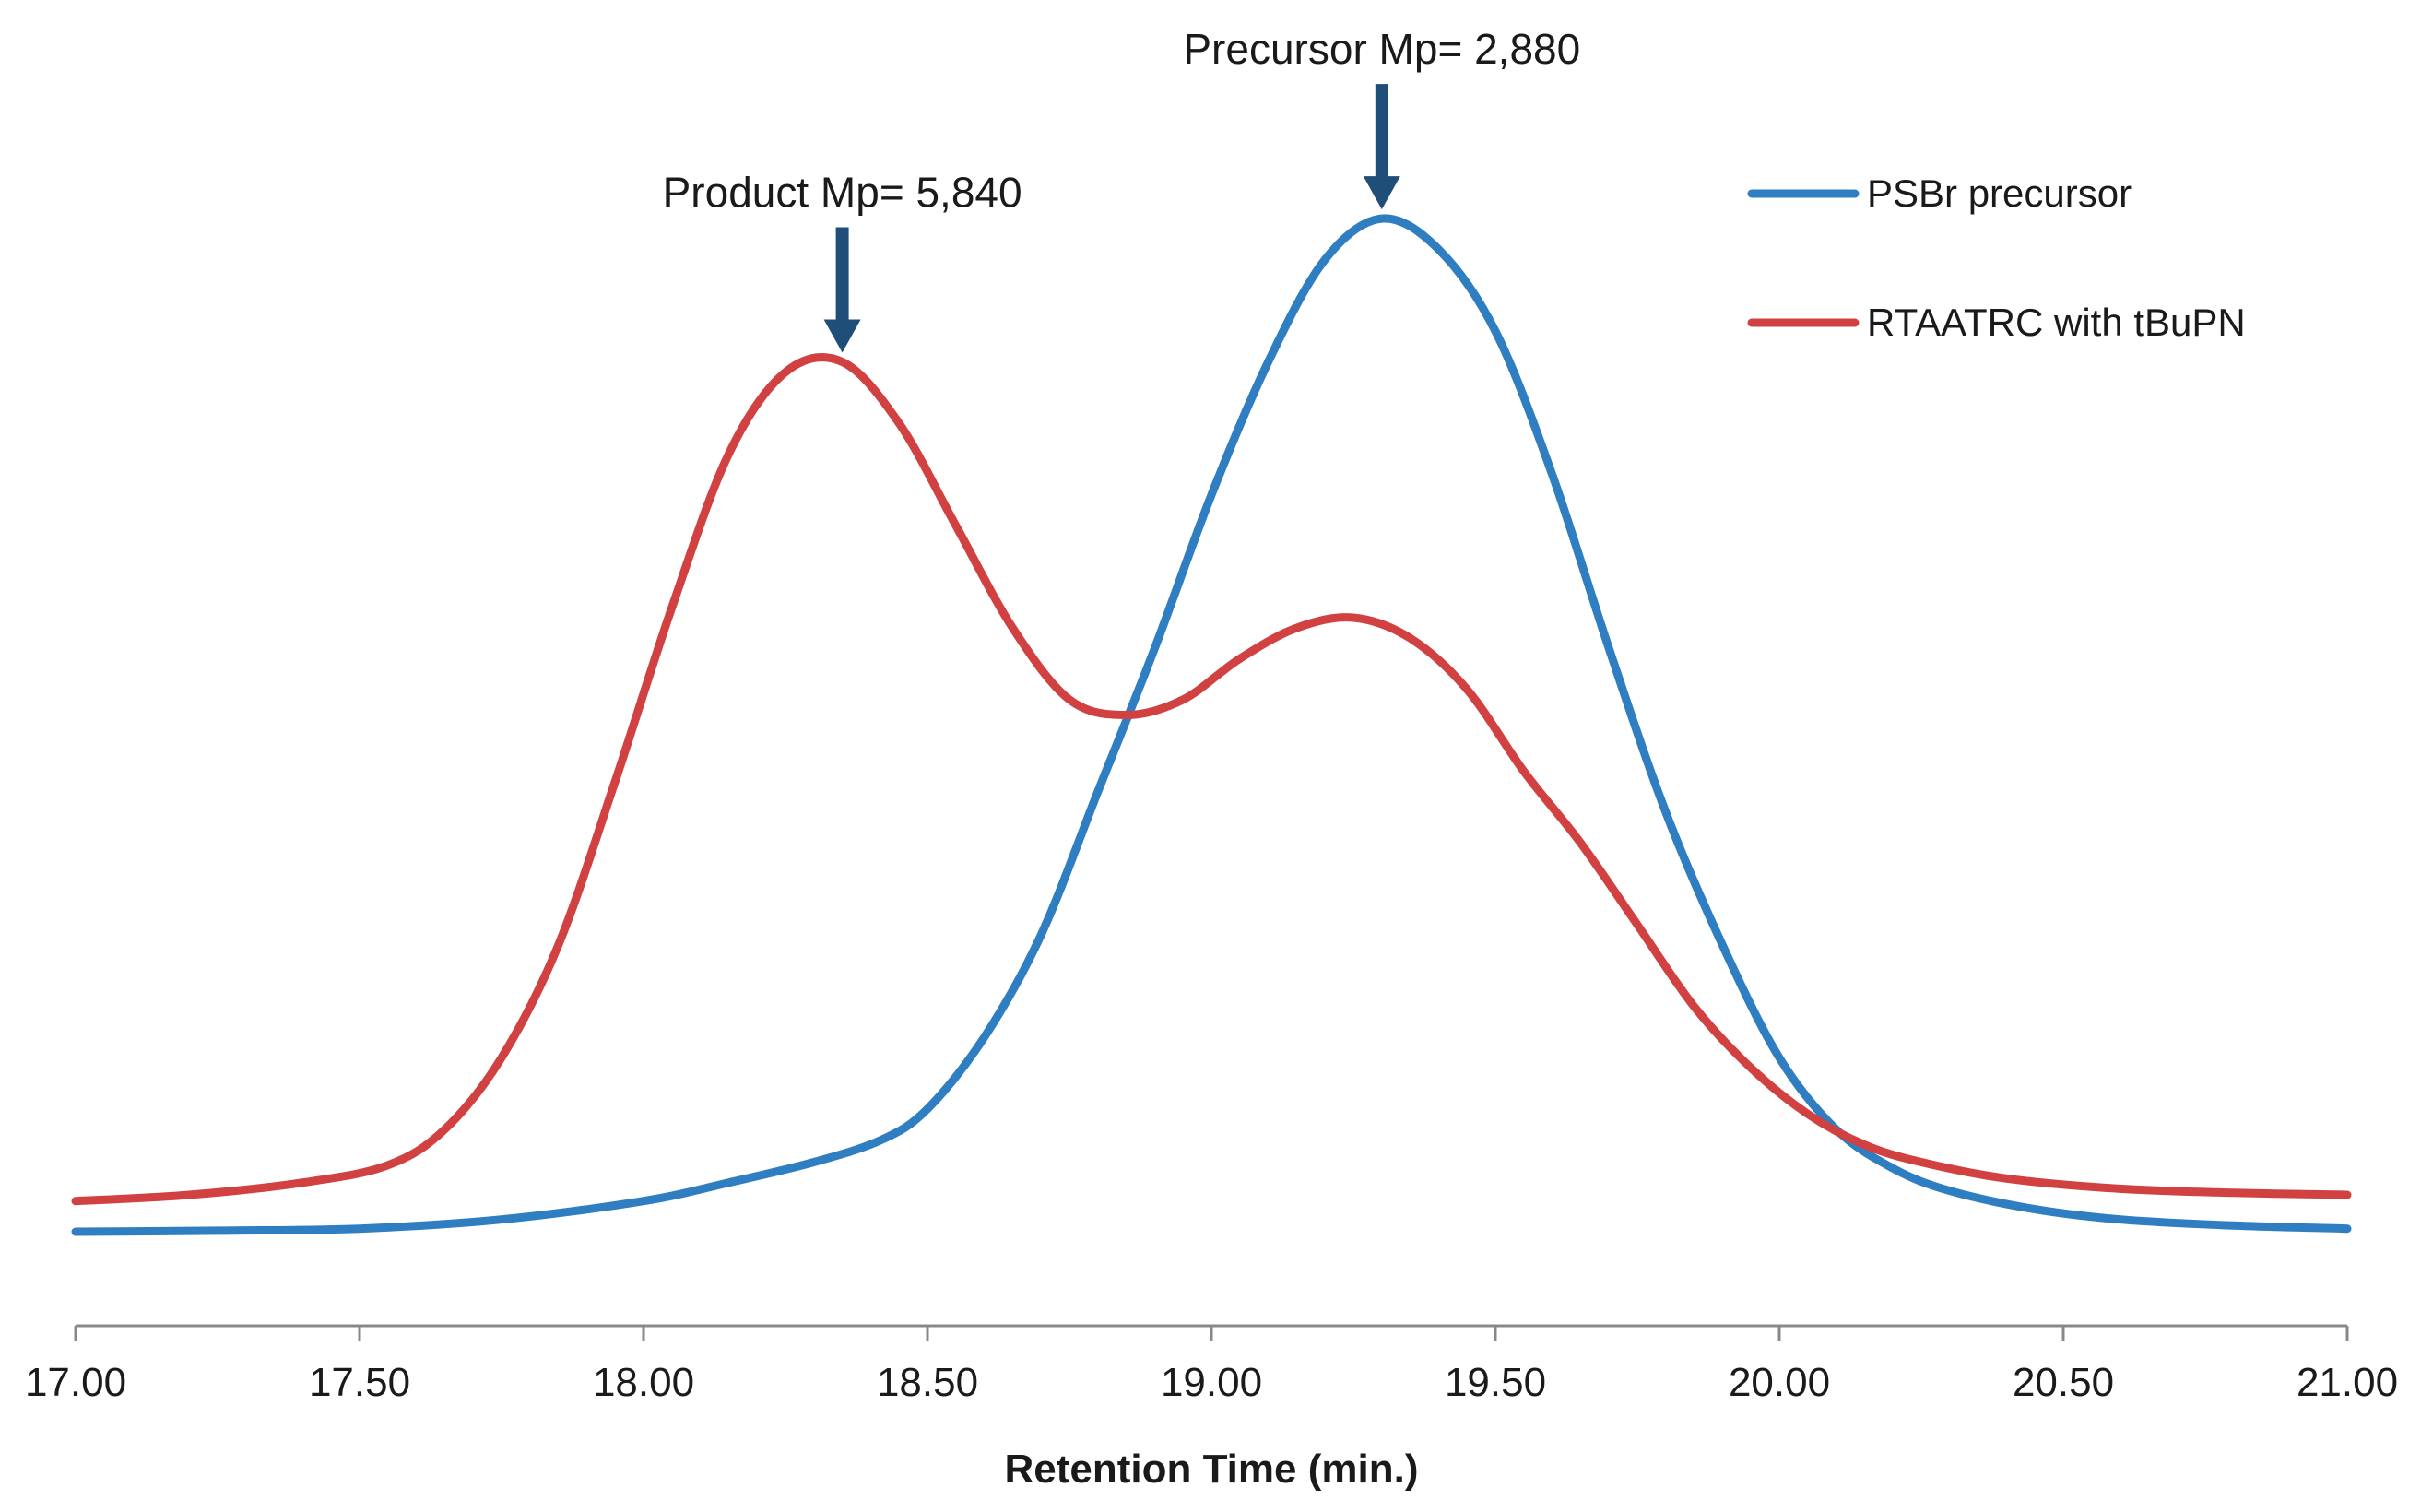 Image resolution: width=2421 pixels, height=1512 pixels. Describe the element at coordinates (1779, 1382) in the screenshot. I see `x-tick-label: 20.00` at that location.